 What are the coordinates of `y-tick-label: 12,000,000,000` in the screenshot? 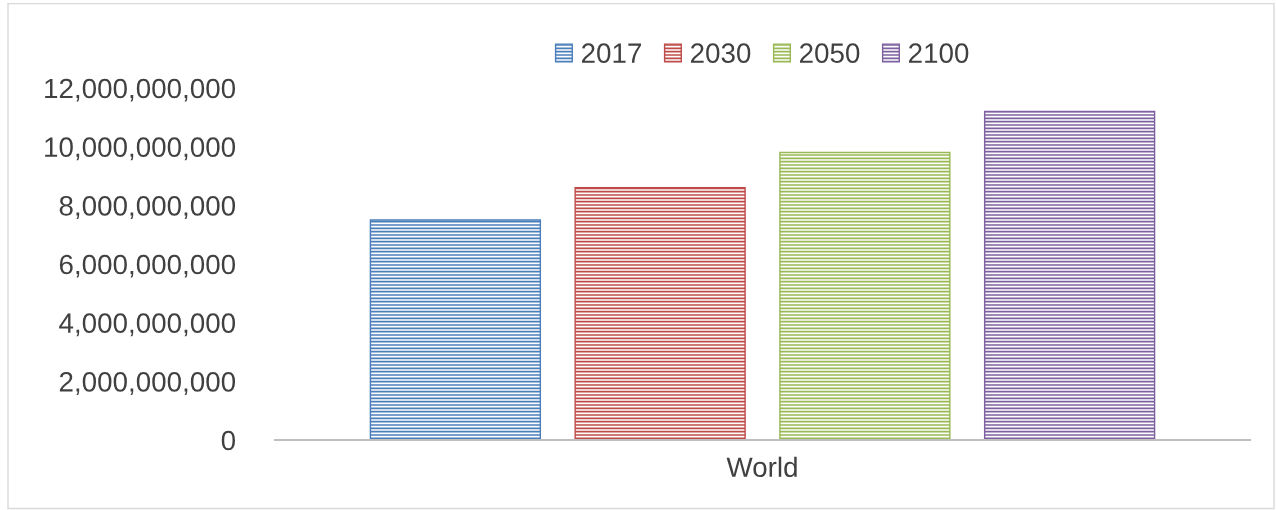 It's located at (140, 90).